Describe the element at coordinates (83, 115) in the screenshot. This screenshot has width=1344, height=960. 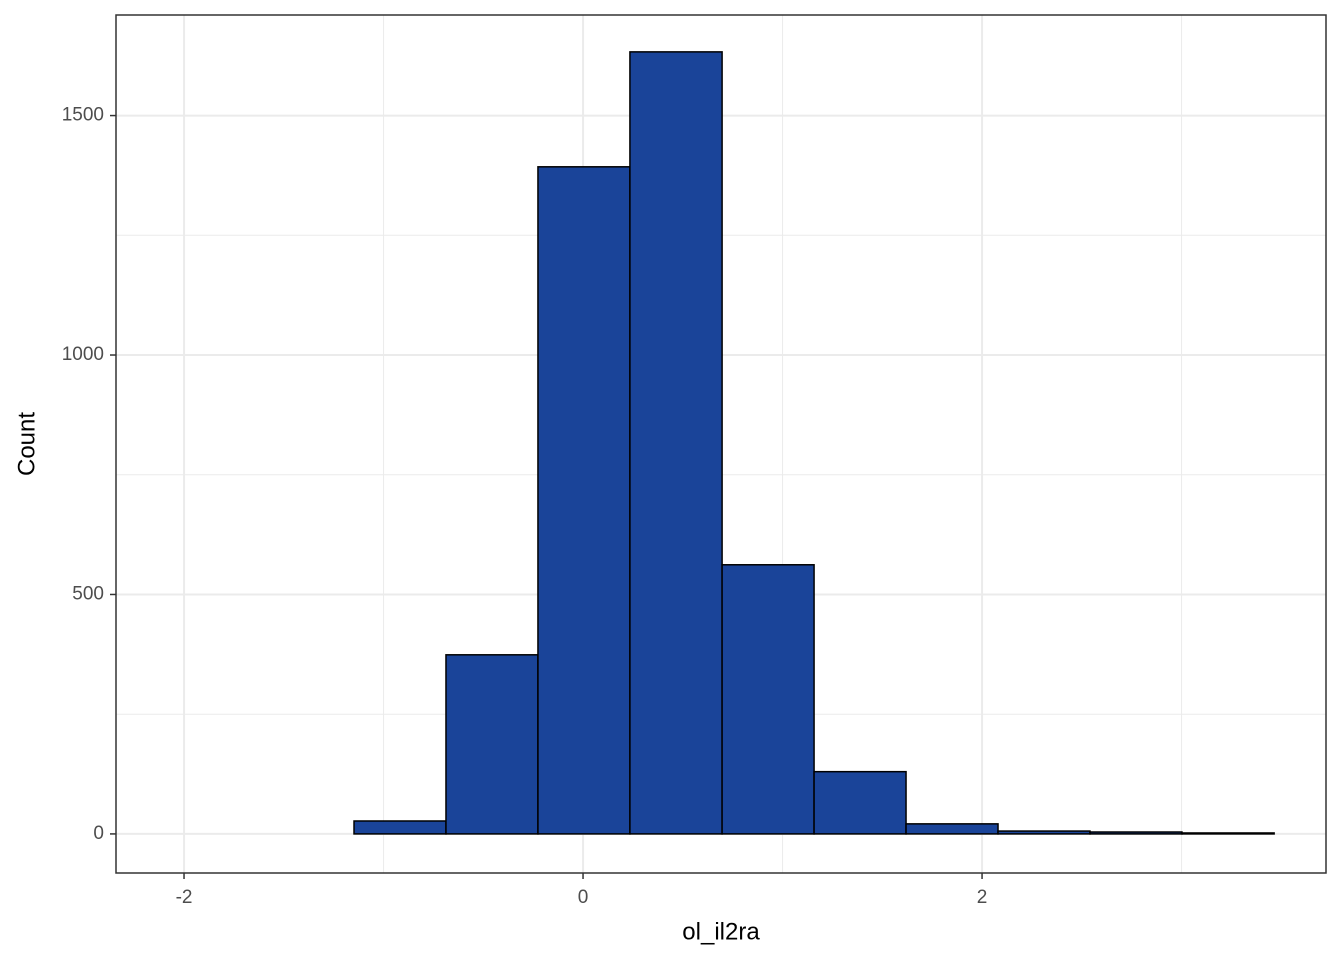
I see `y-tick-label: 1500` at that location.